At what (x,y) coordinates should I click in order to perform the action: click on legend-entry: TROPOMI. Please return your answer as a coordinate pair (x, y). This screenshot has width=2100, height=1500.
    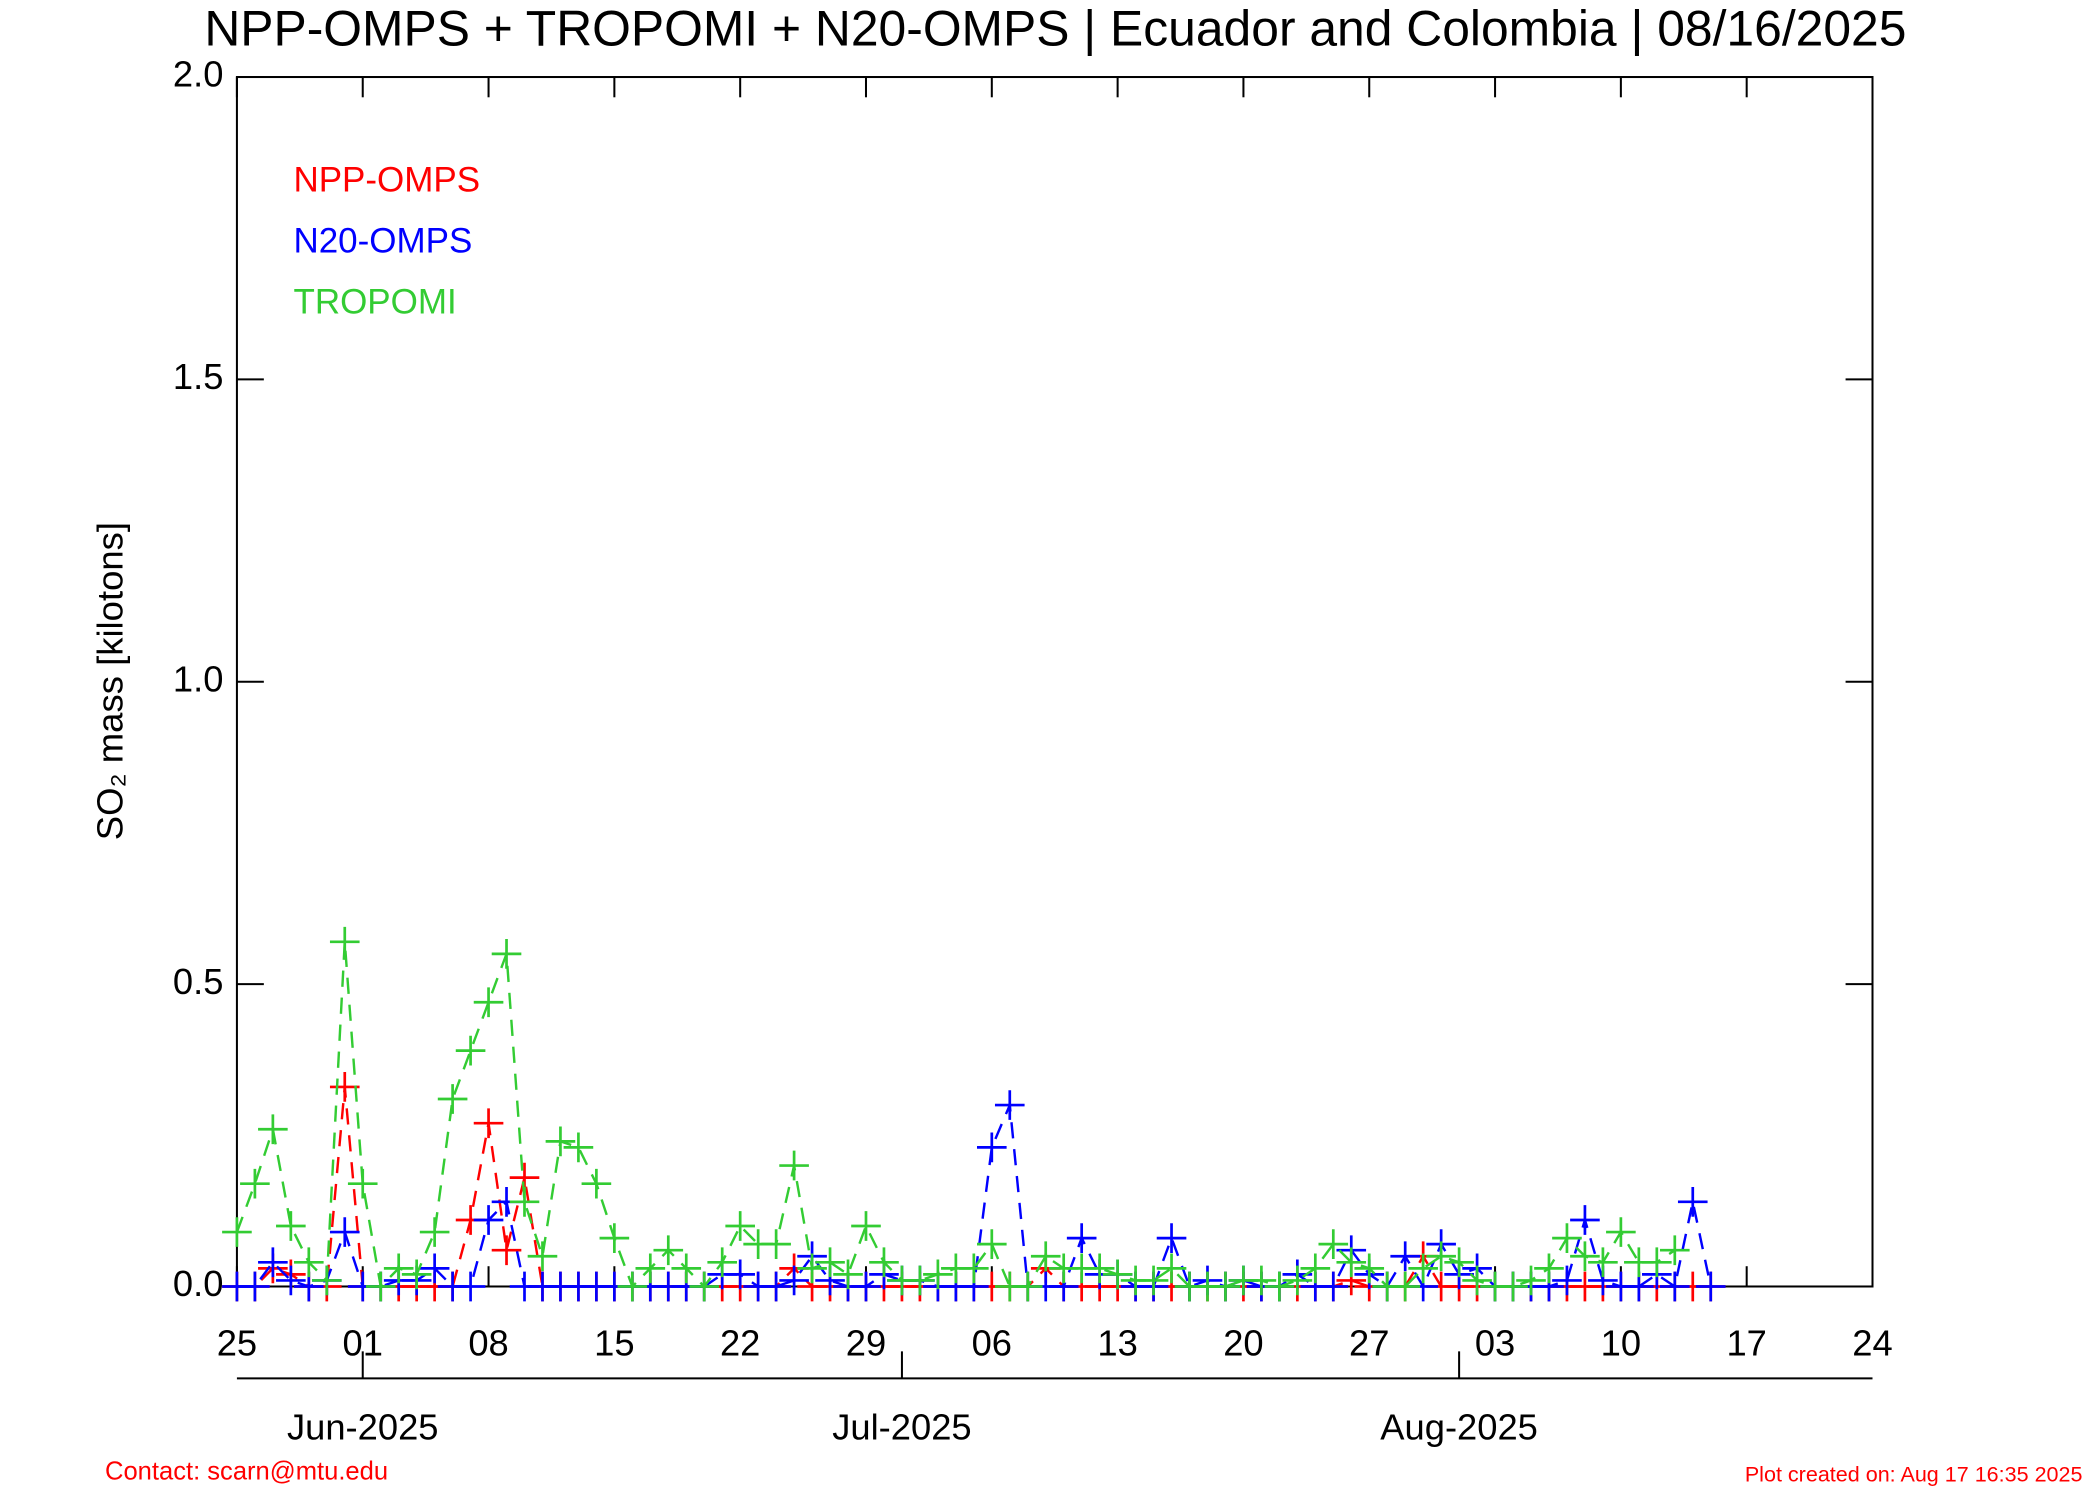
    Looking at the image, I should click on (374, 301).